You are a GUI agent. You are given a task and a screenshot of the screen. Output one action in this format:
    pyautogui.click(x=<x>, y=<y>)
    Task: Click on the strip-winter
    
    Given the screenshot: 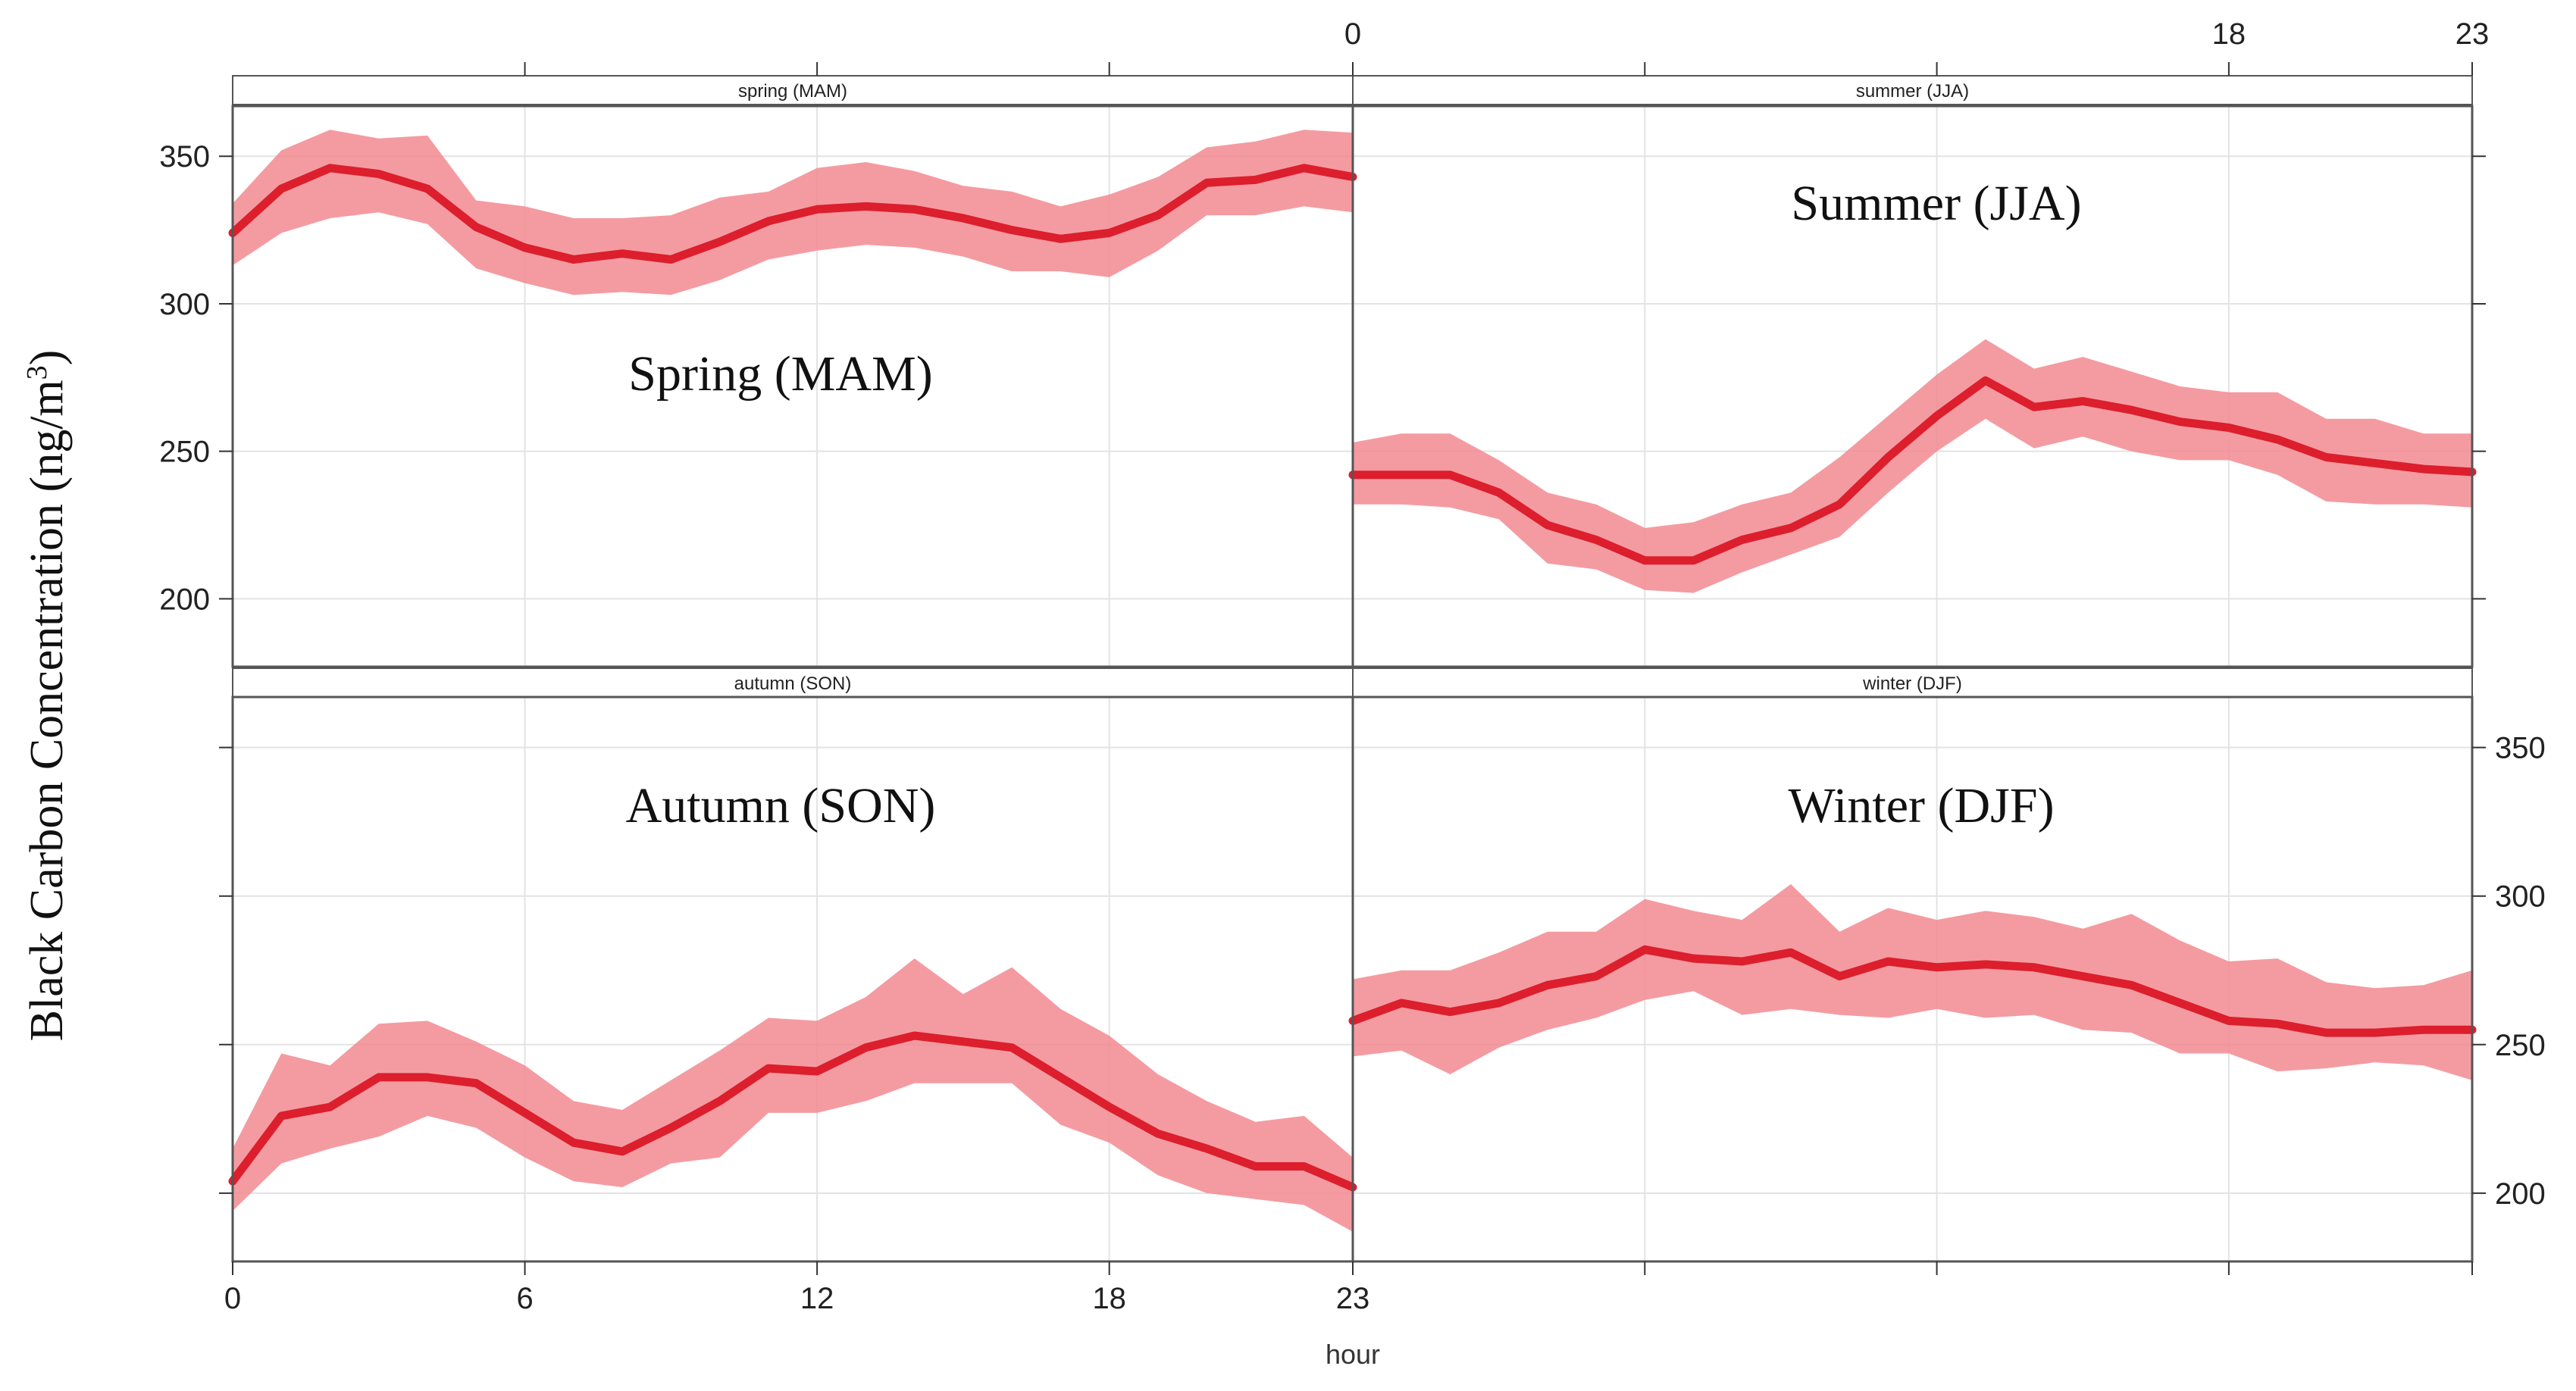 What is the action you would take?
    pyautogui.click(x=1913, y=682)
    